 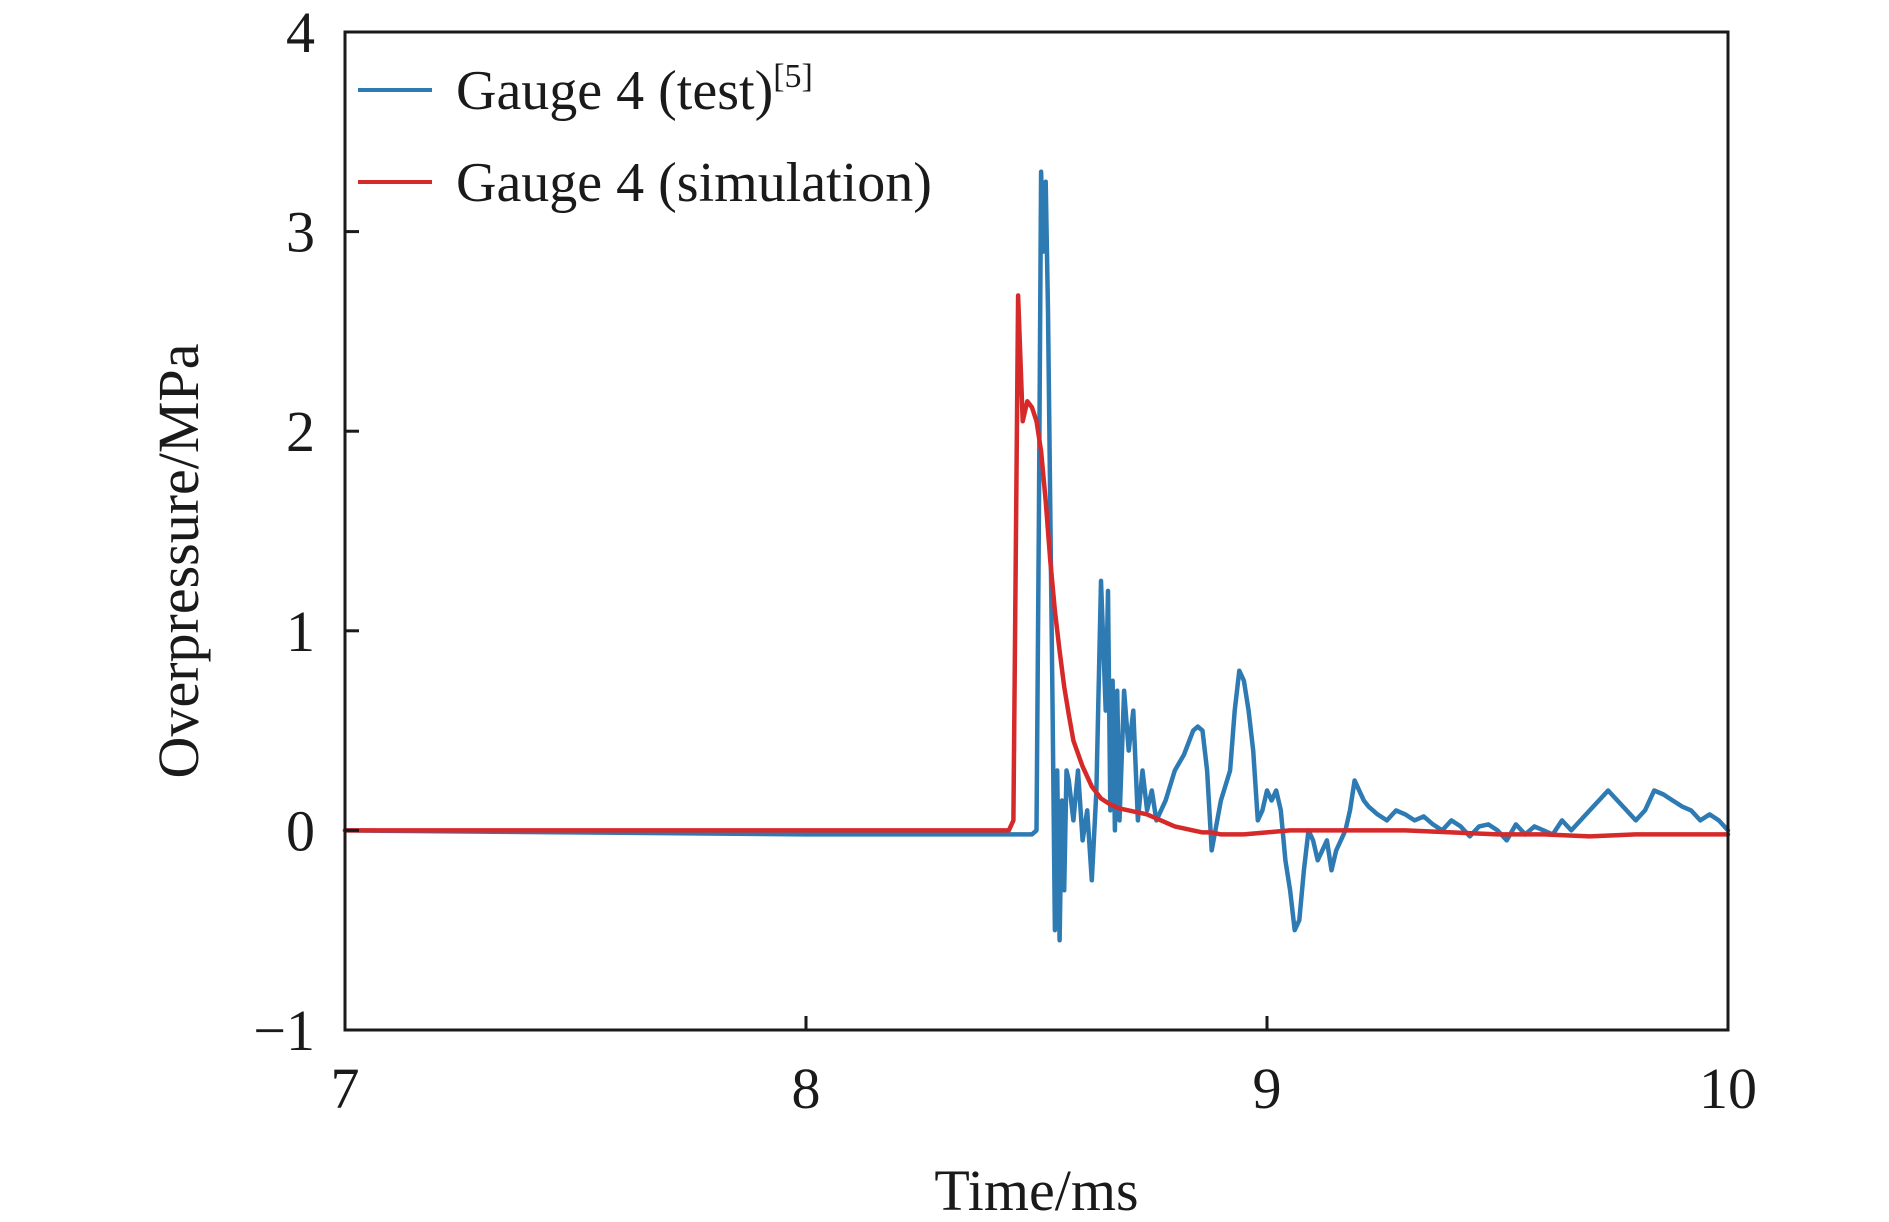 I want to click on y-tick-label: −1, so click(x=284, y=1030).